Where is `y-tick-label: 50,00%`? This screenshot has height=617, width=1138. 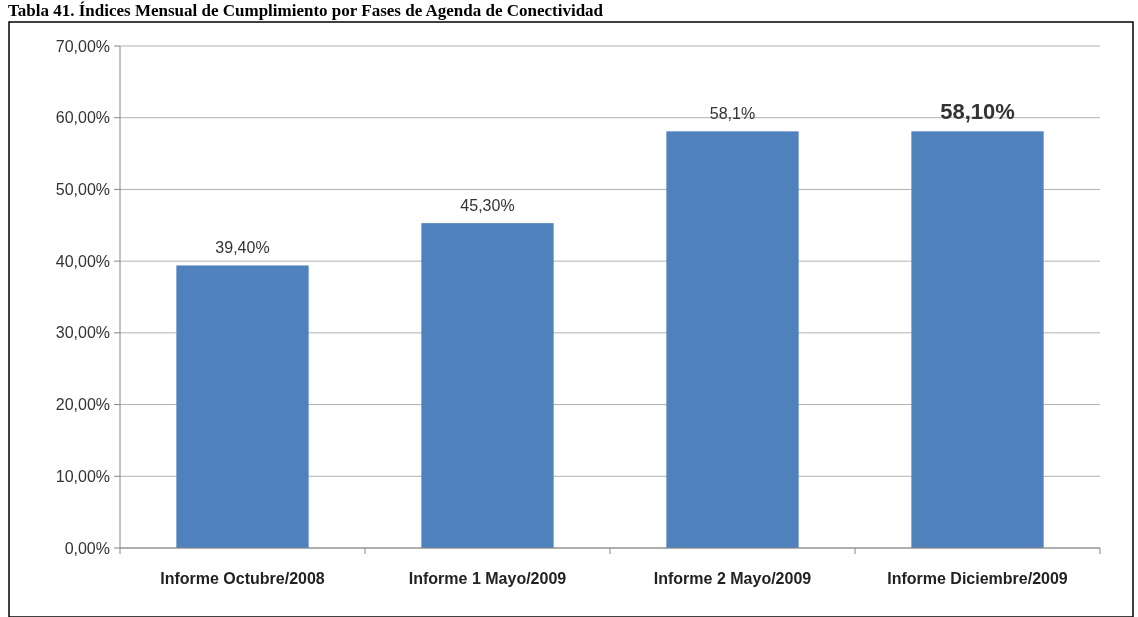
y-tick-label: 50,00% is located at coordinates (82, 190).